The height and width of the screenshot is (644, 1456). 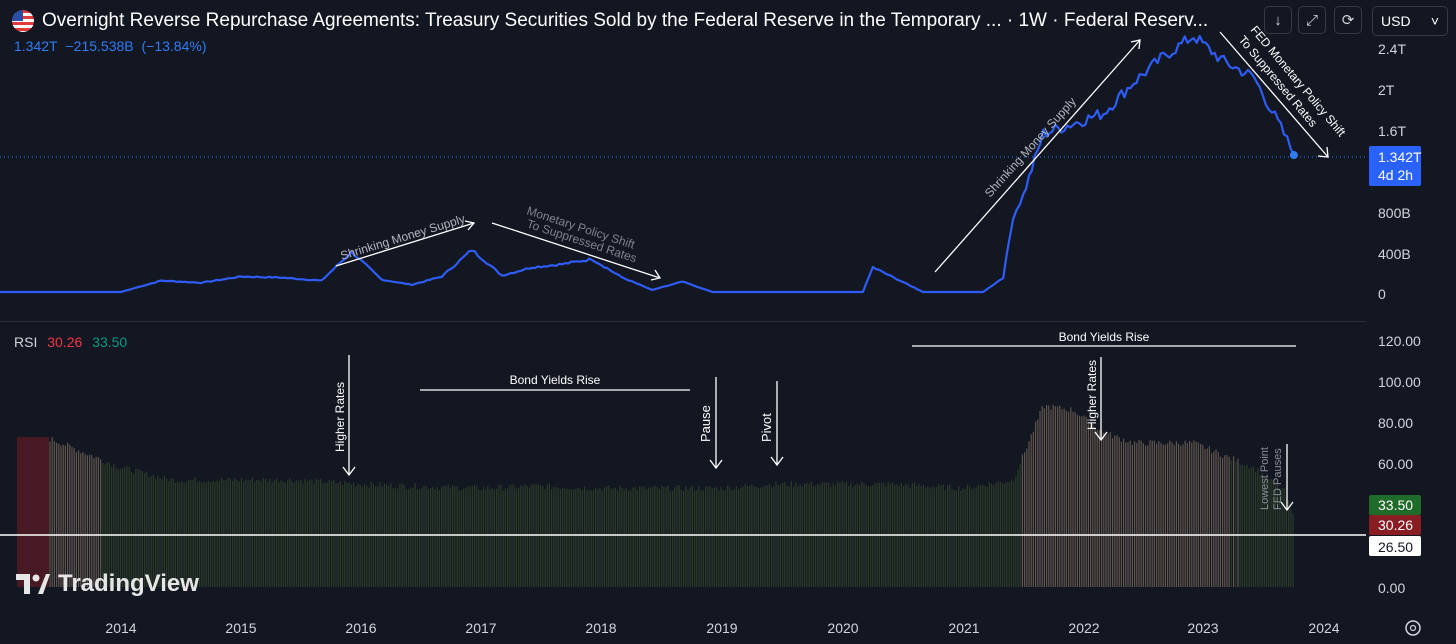 I want to click on time-label: 2017, so click(x=480, y=628).